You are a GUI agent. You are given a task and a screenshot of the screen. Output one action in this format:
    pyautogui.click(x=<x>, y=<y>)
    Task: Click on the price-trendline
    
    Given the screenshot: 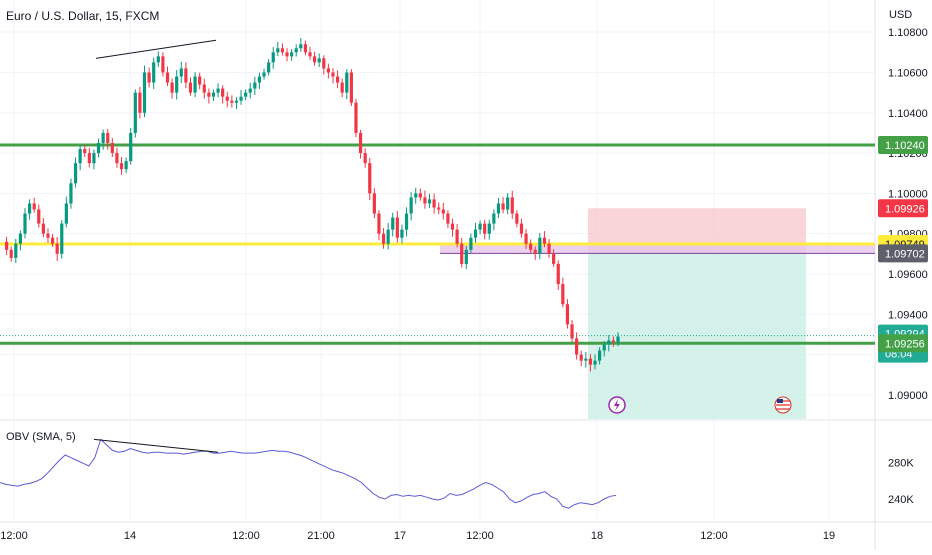 What is the action you would take?
    pyautogui.click(x=156, y=49)
    